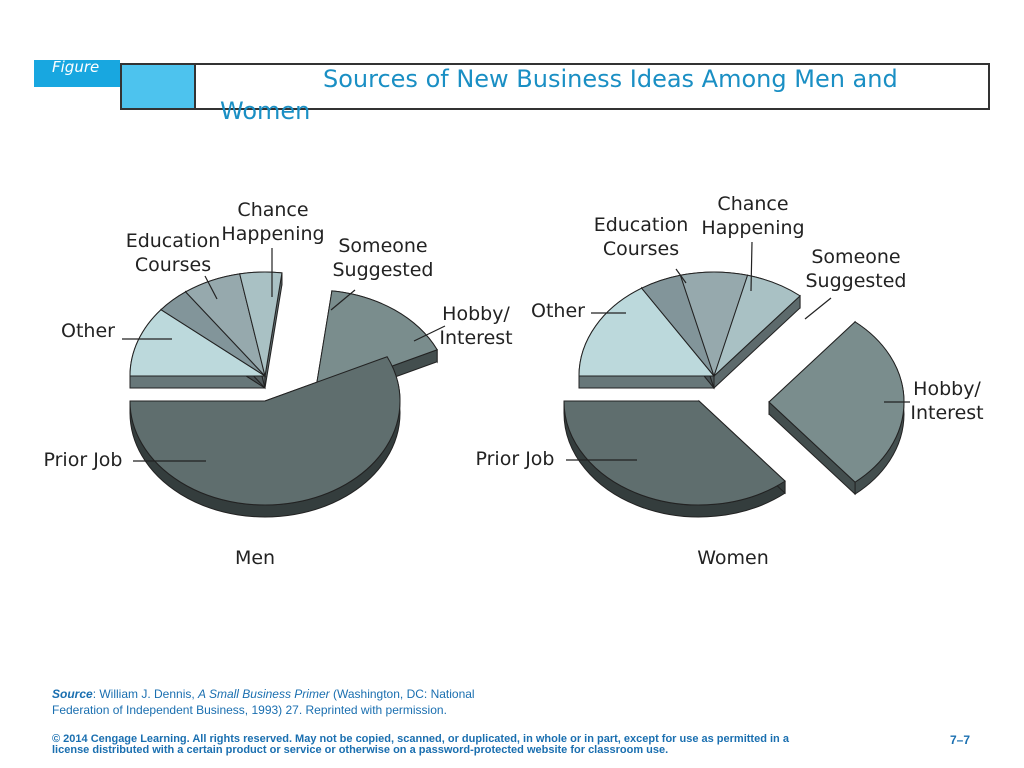  Describe the element at coordinates (960, 740) in the screenshot. I see `page-number: 7–7` at that location.